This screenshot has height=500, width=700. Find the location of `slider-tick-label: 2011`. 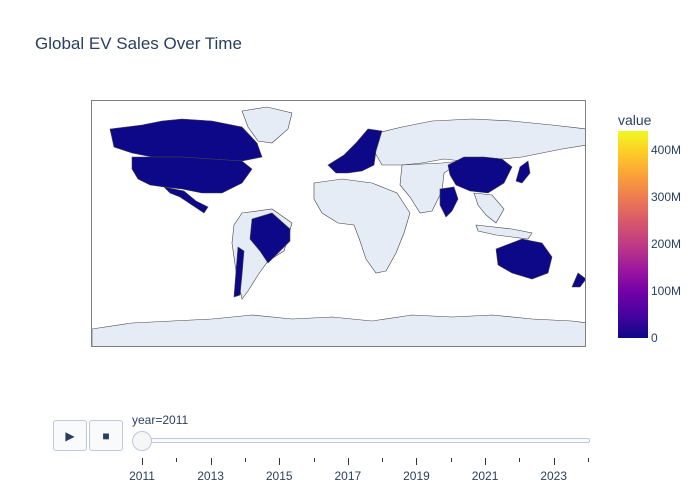

slider-tick-label: 2011 is located at coordinates (142, 476).